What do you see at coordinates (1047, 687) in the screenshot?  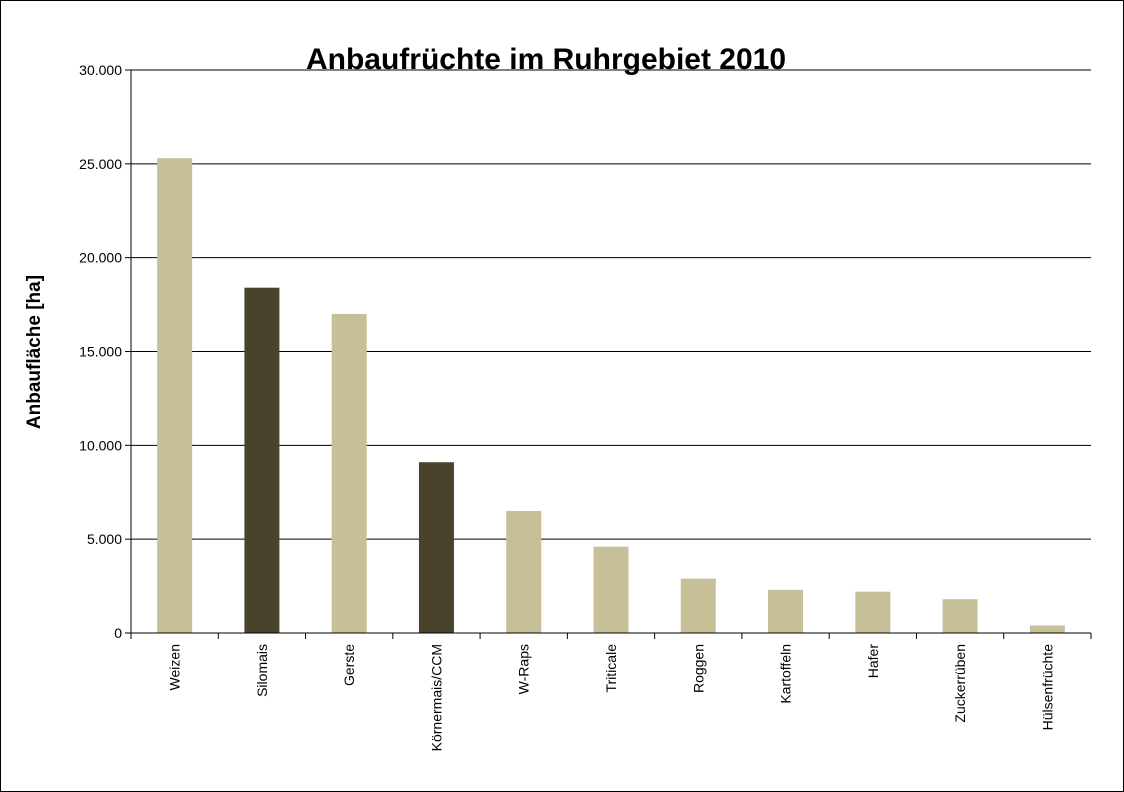 I see `x-tick-label: Hülsenfrüchte` at bounding box center [1047, 687].